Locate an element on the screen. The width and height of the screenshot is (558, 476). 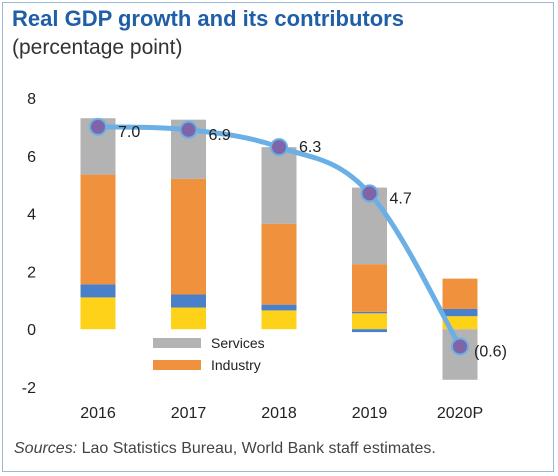
growth-data-label: (0.6) is located at coordinates (490, 352).